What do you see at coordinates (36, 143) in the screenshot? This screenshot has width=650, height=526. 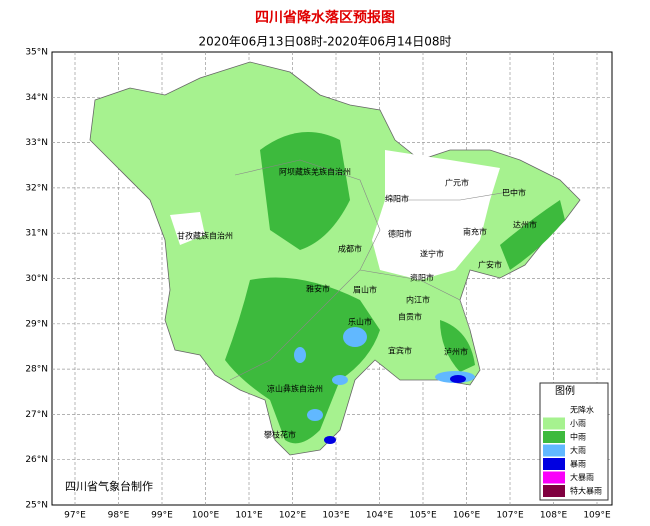 I see `lat-label: 33°N` at bounding box center [36, 143].